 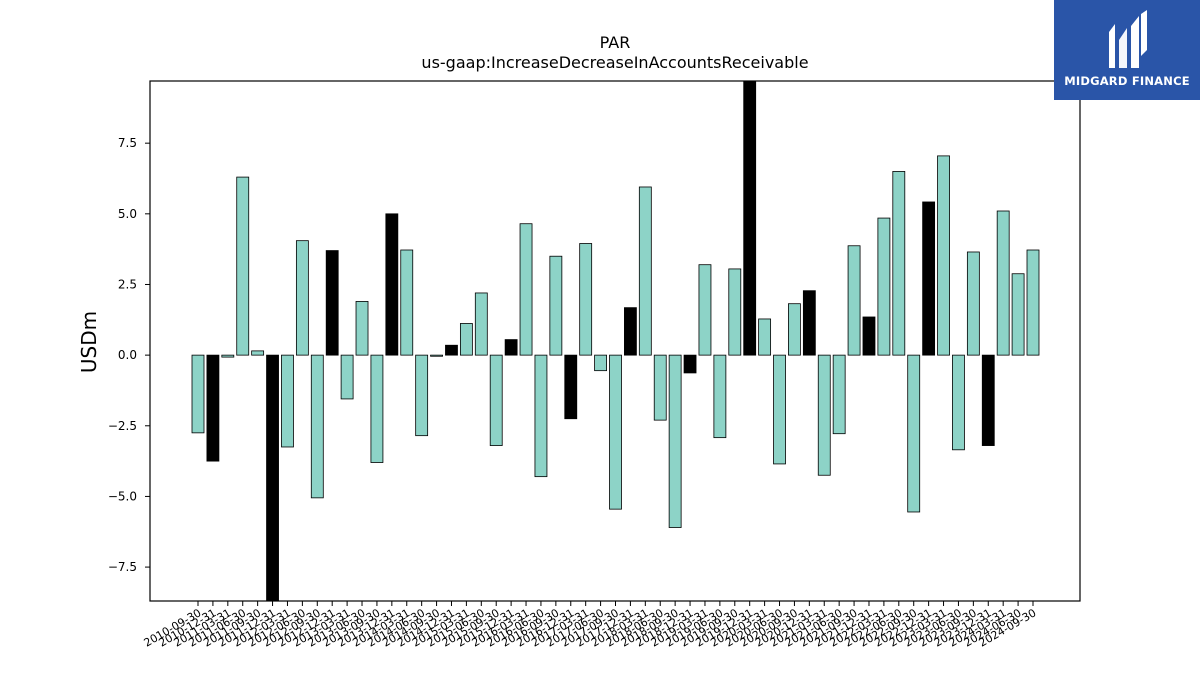 I want to click on brand-logo: MIDGARD FINANCE, so click(x=1127, y=50).